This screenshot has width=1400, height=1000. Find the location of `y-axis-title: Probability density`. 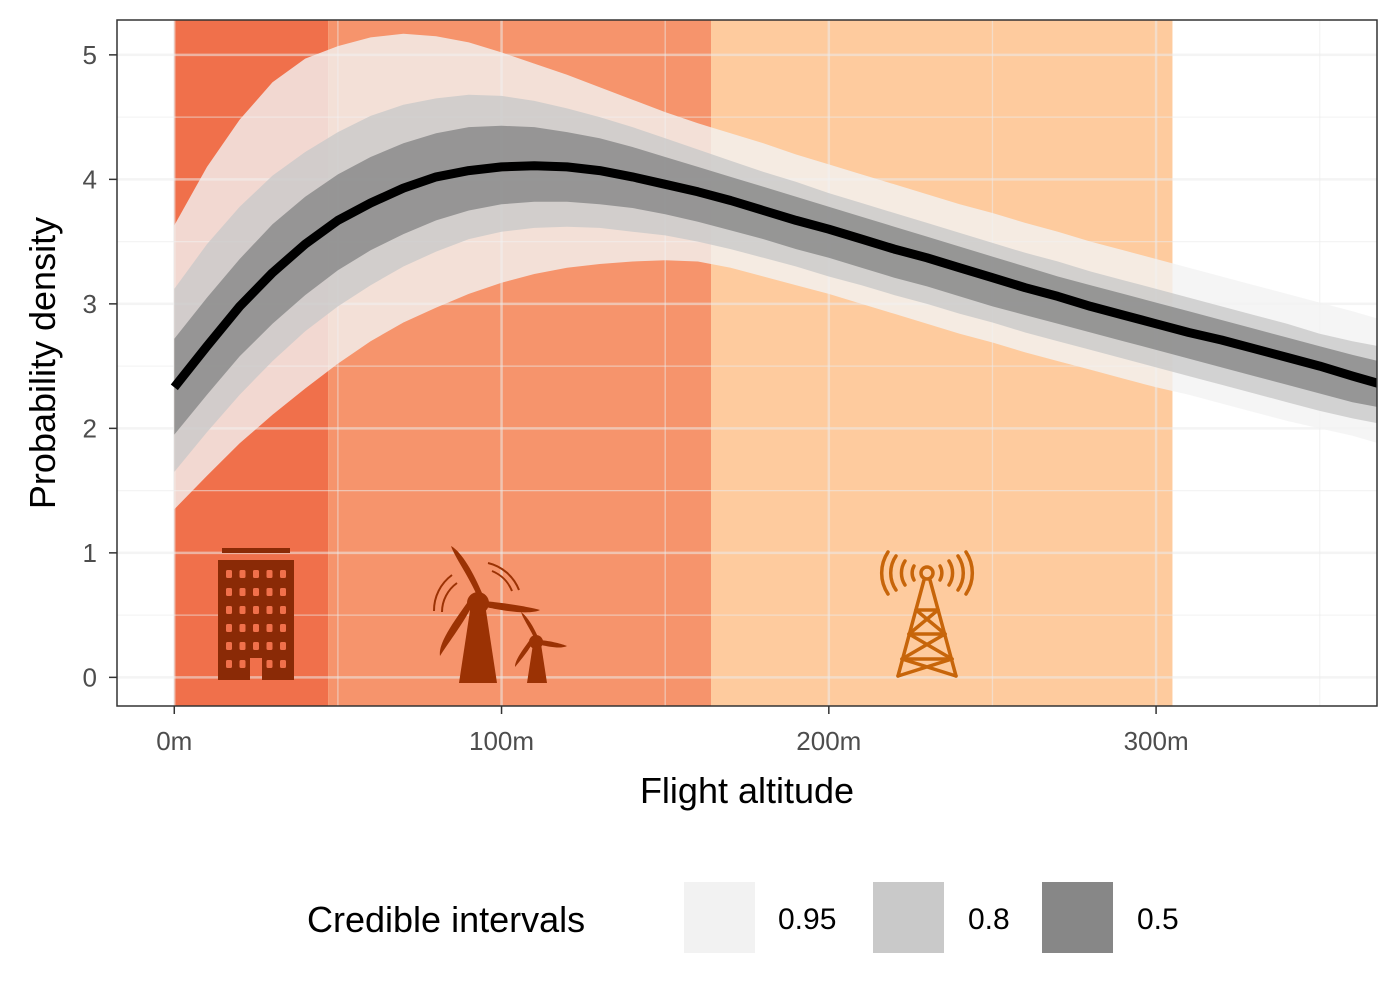

y-axis-title: Probability density is located at coordinates (42, 363).